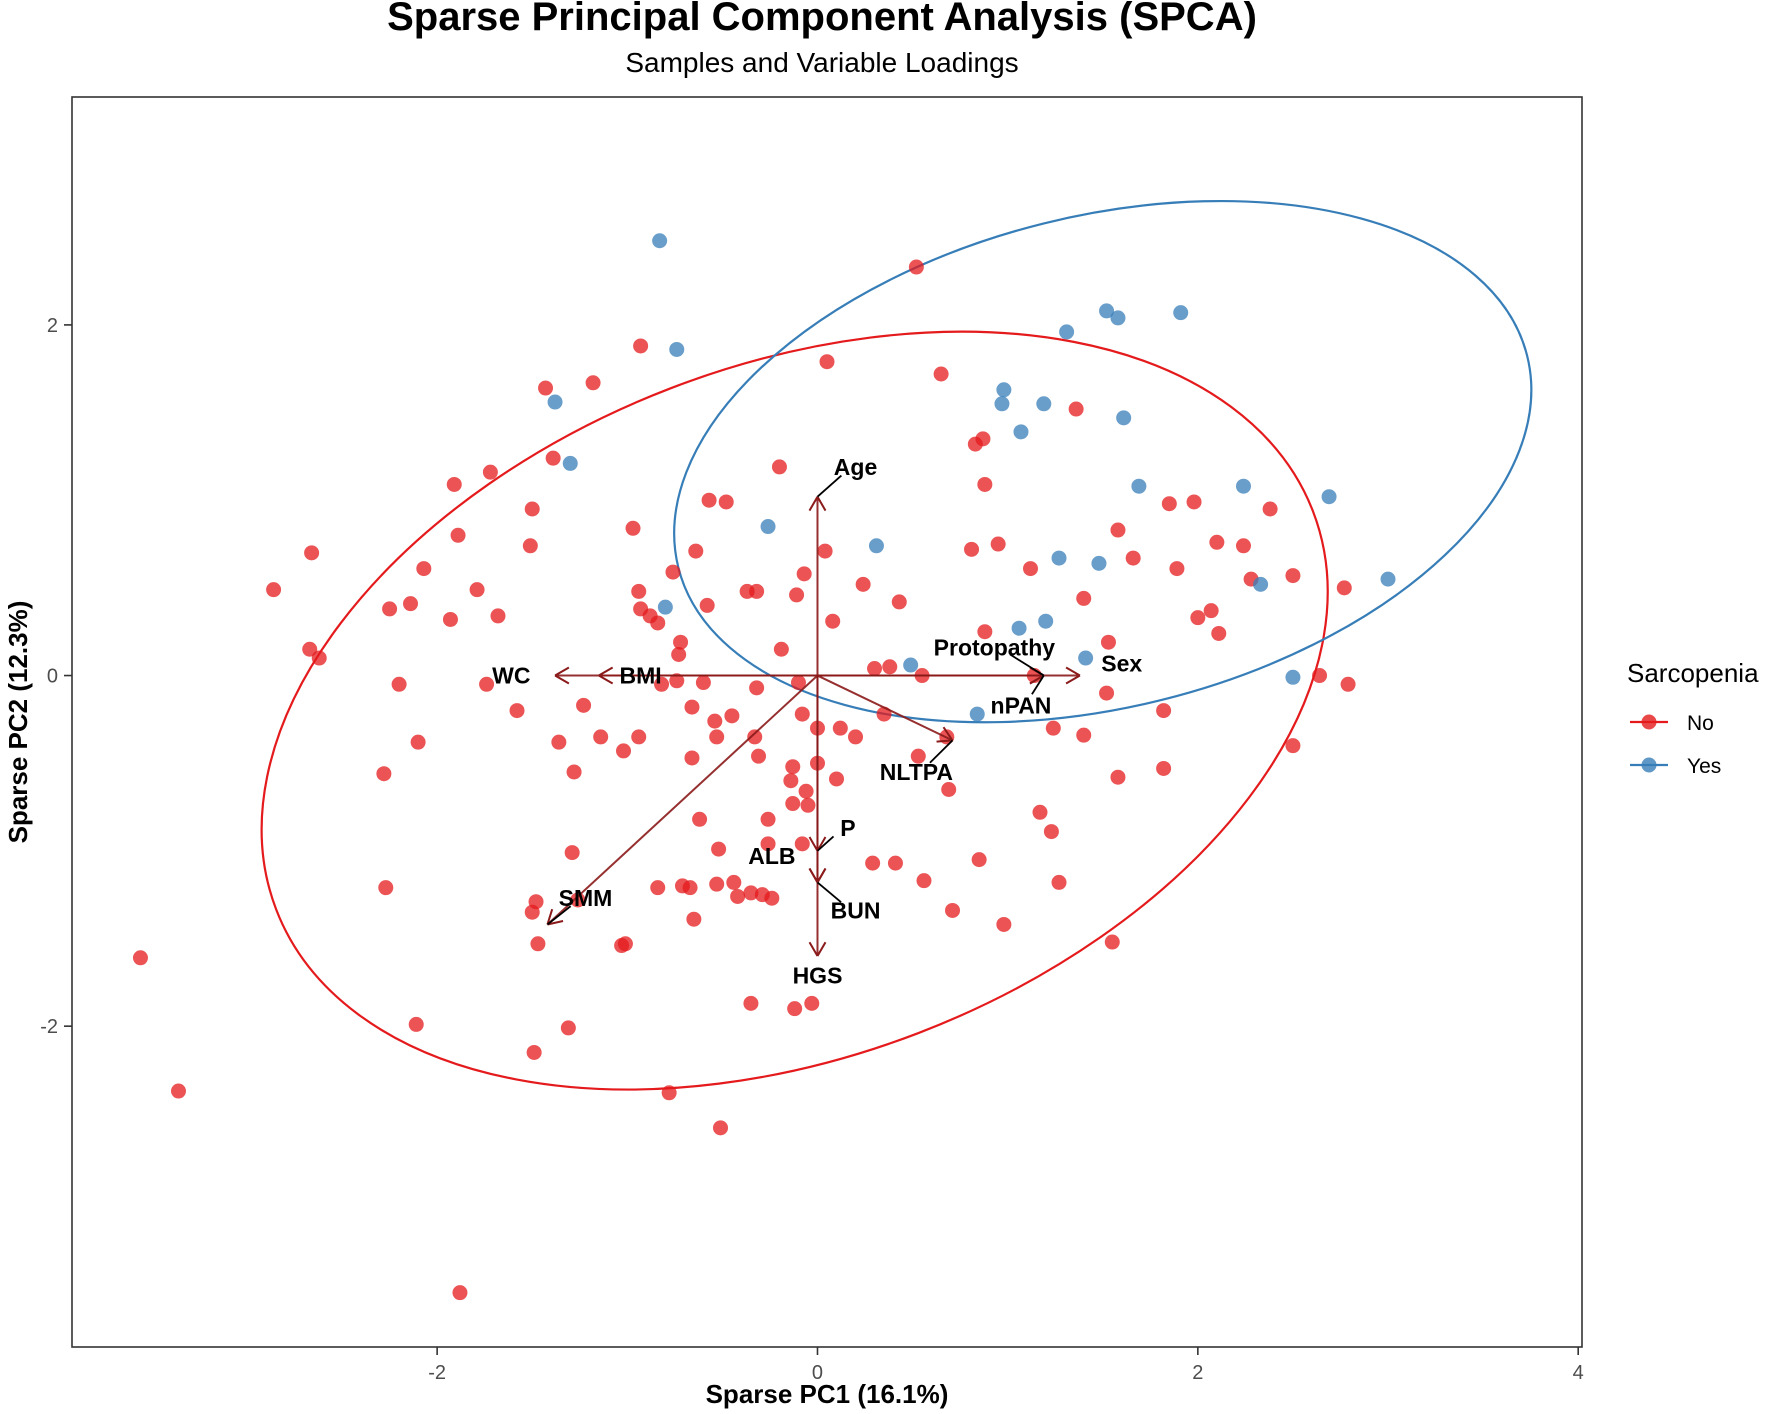 The image size is (1772, 1414). Describe the element at coordinates (1700, 723) in the screenshot. I see `legend-label: No` at that location.